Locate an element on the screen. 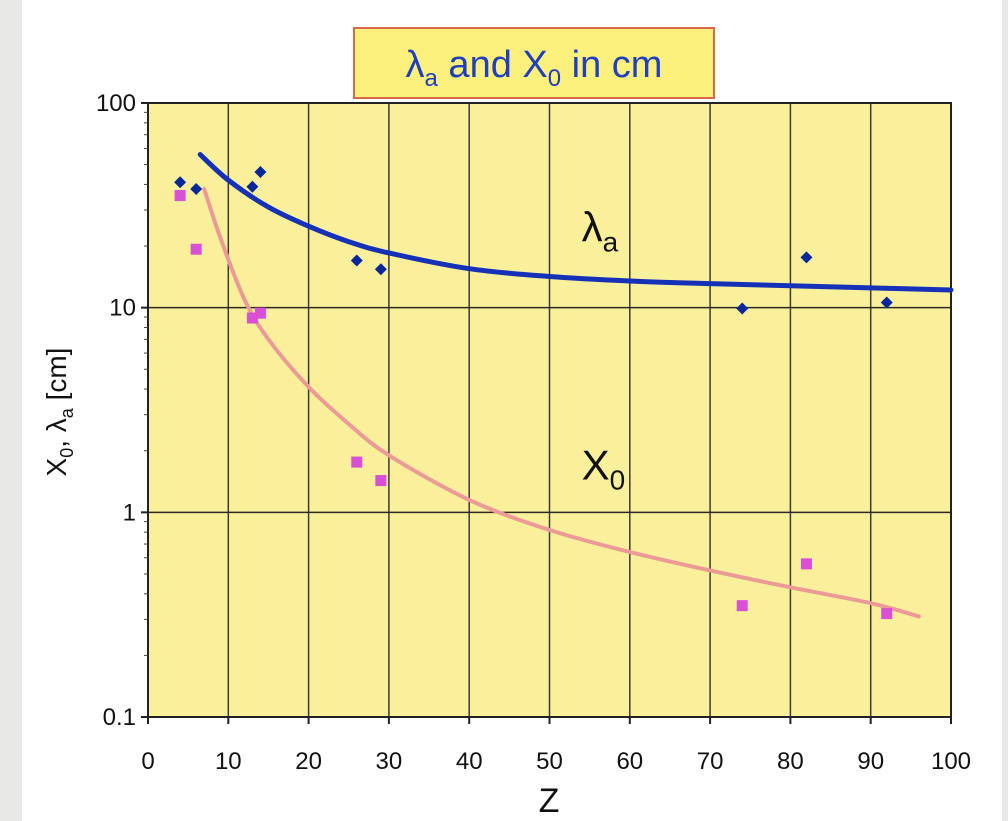  x-tick-label: 80 is located at coordinates (790, 761).